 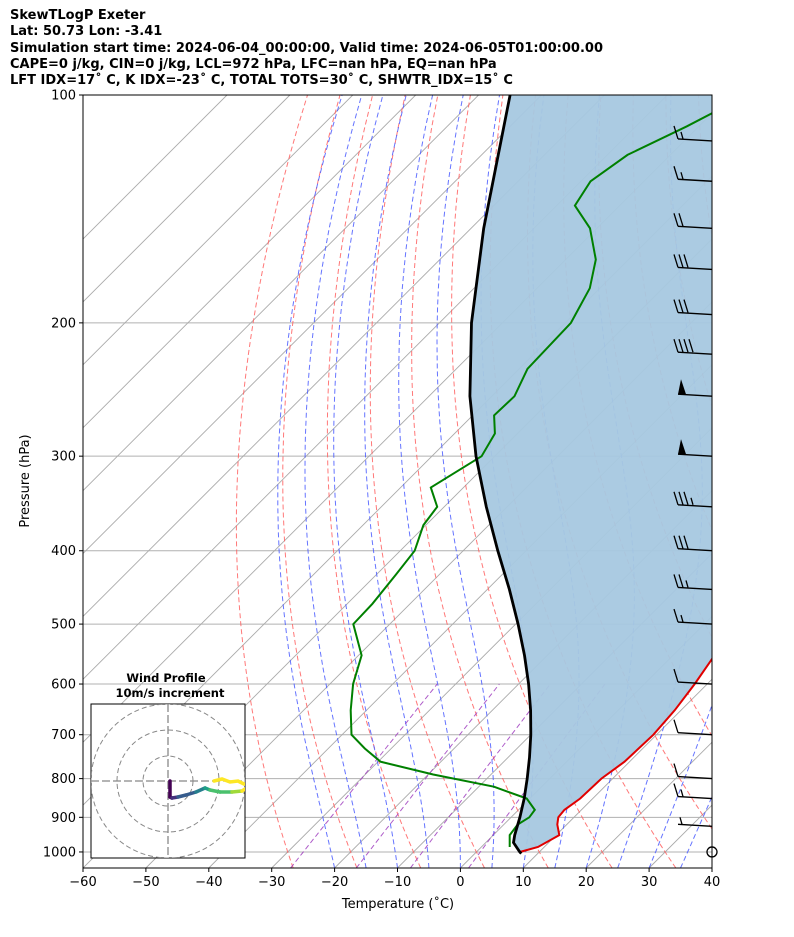 What do you see at coordinates (63, 551) in the screenshot?
I see `y-tick-label: 400` at bounding box center [63, 551].